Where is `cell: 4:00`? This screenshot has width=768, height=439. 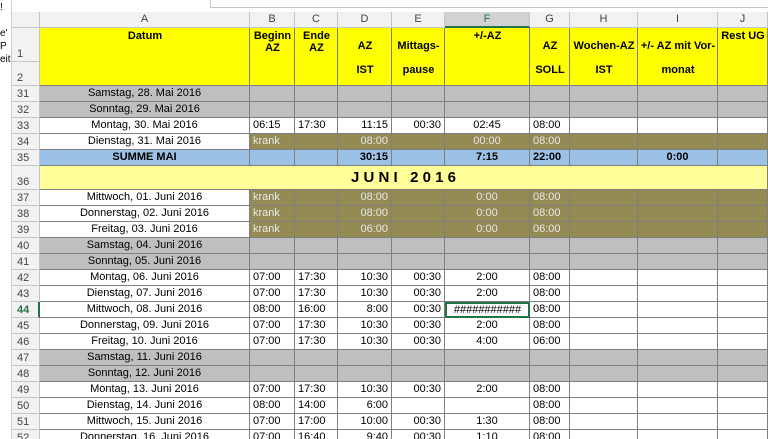
cell: 4:00 is located at coordinates (487, 342).